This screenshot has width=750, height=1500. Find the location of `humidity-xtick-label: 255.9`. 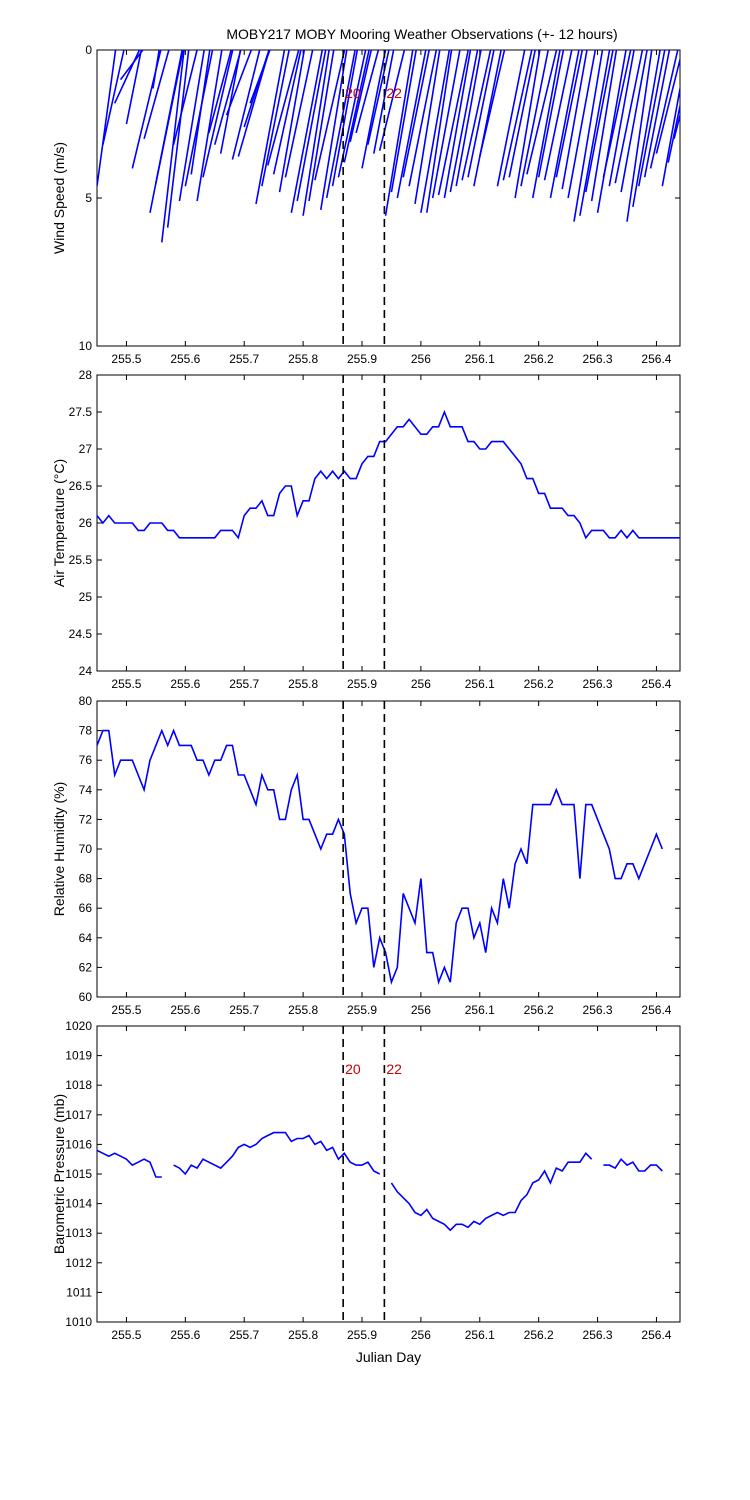

humidity-xtick-label: 255.9 is located at coordinates (362, 1010).